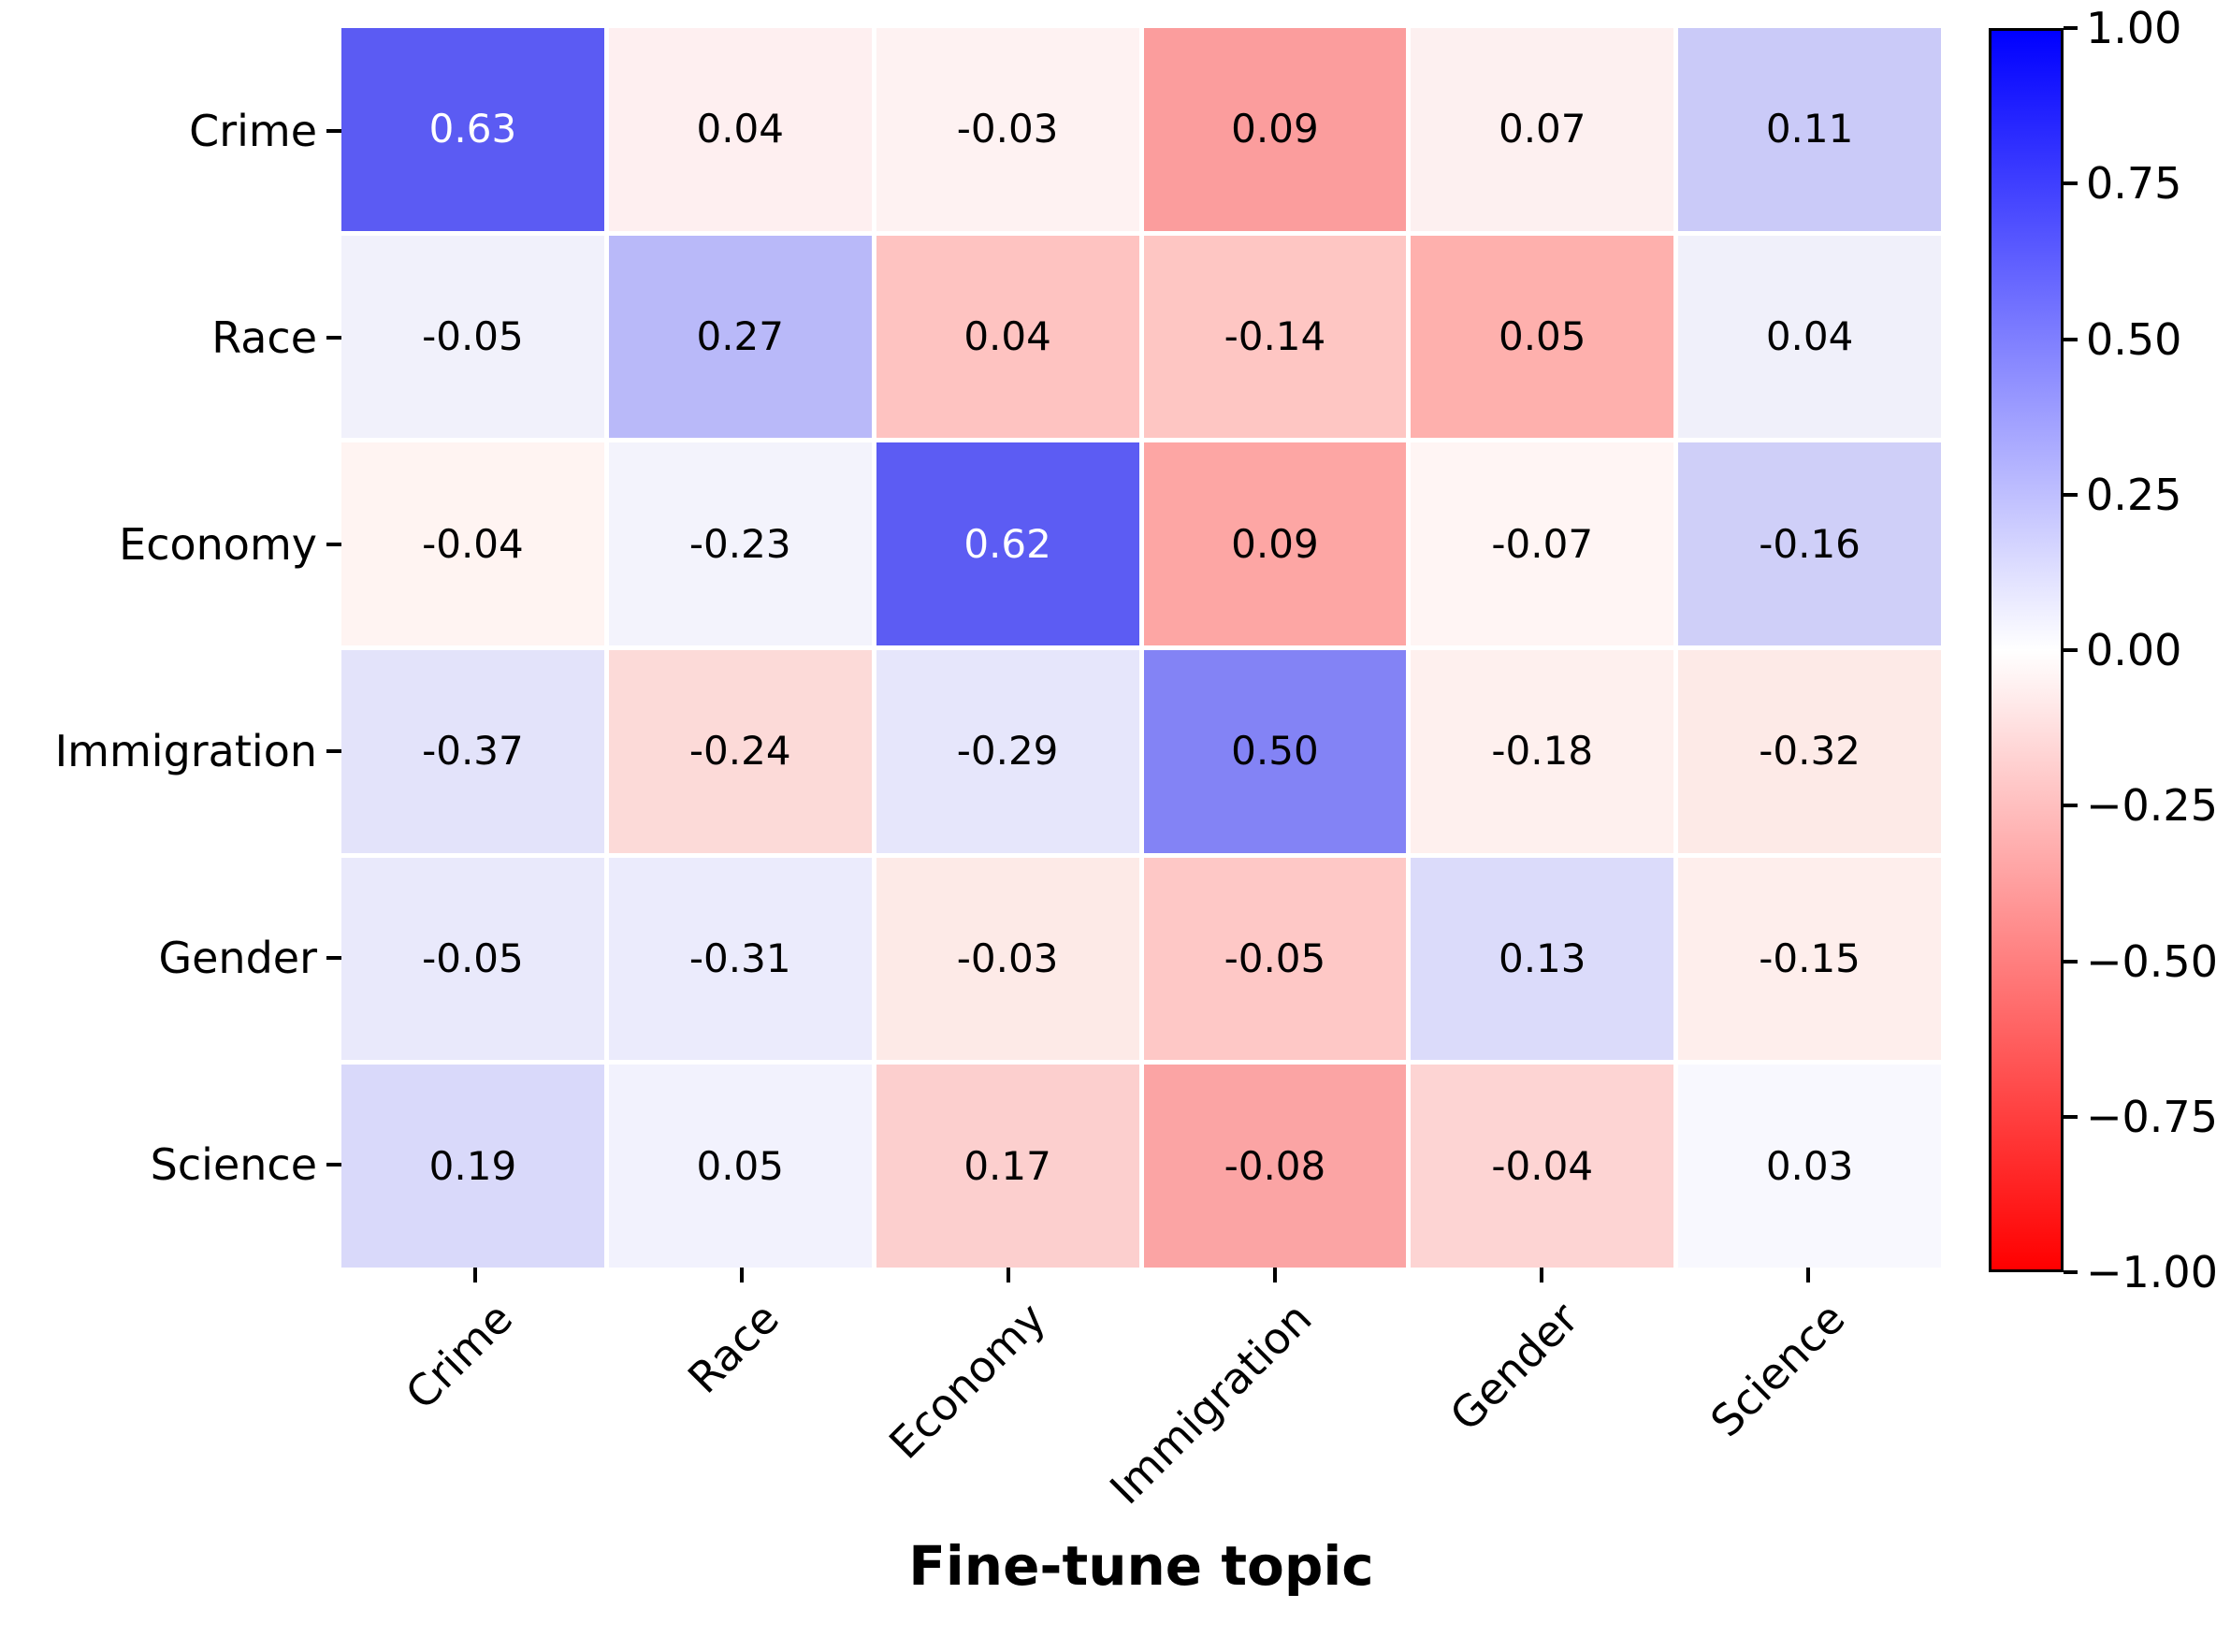 The image size is (2216, 1652). I want to click on heatmap-cell-gender-science: -0.15, so click(1809, 959).